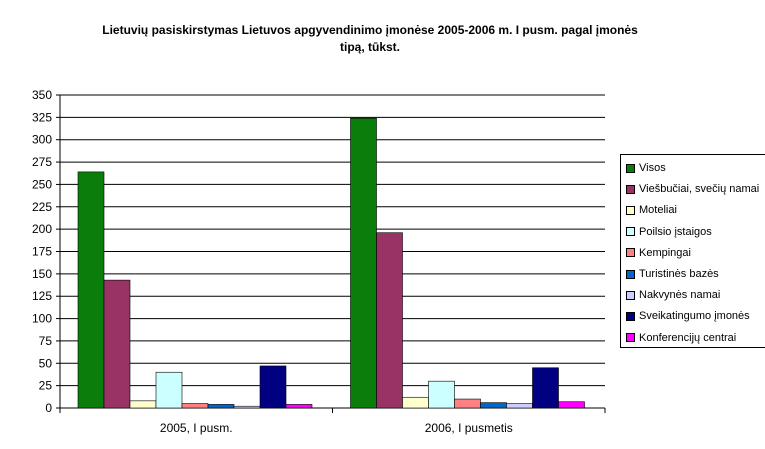 The height and width of the screenshot is (449, 765). I want to click on y-tick-label: 250, so click(42, 184).